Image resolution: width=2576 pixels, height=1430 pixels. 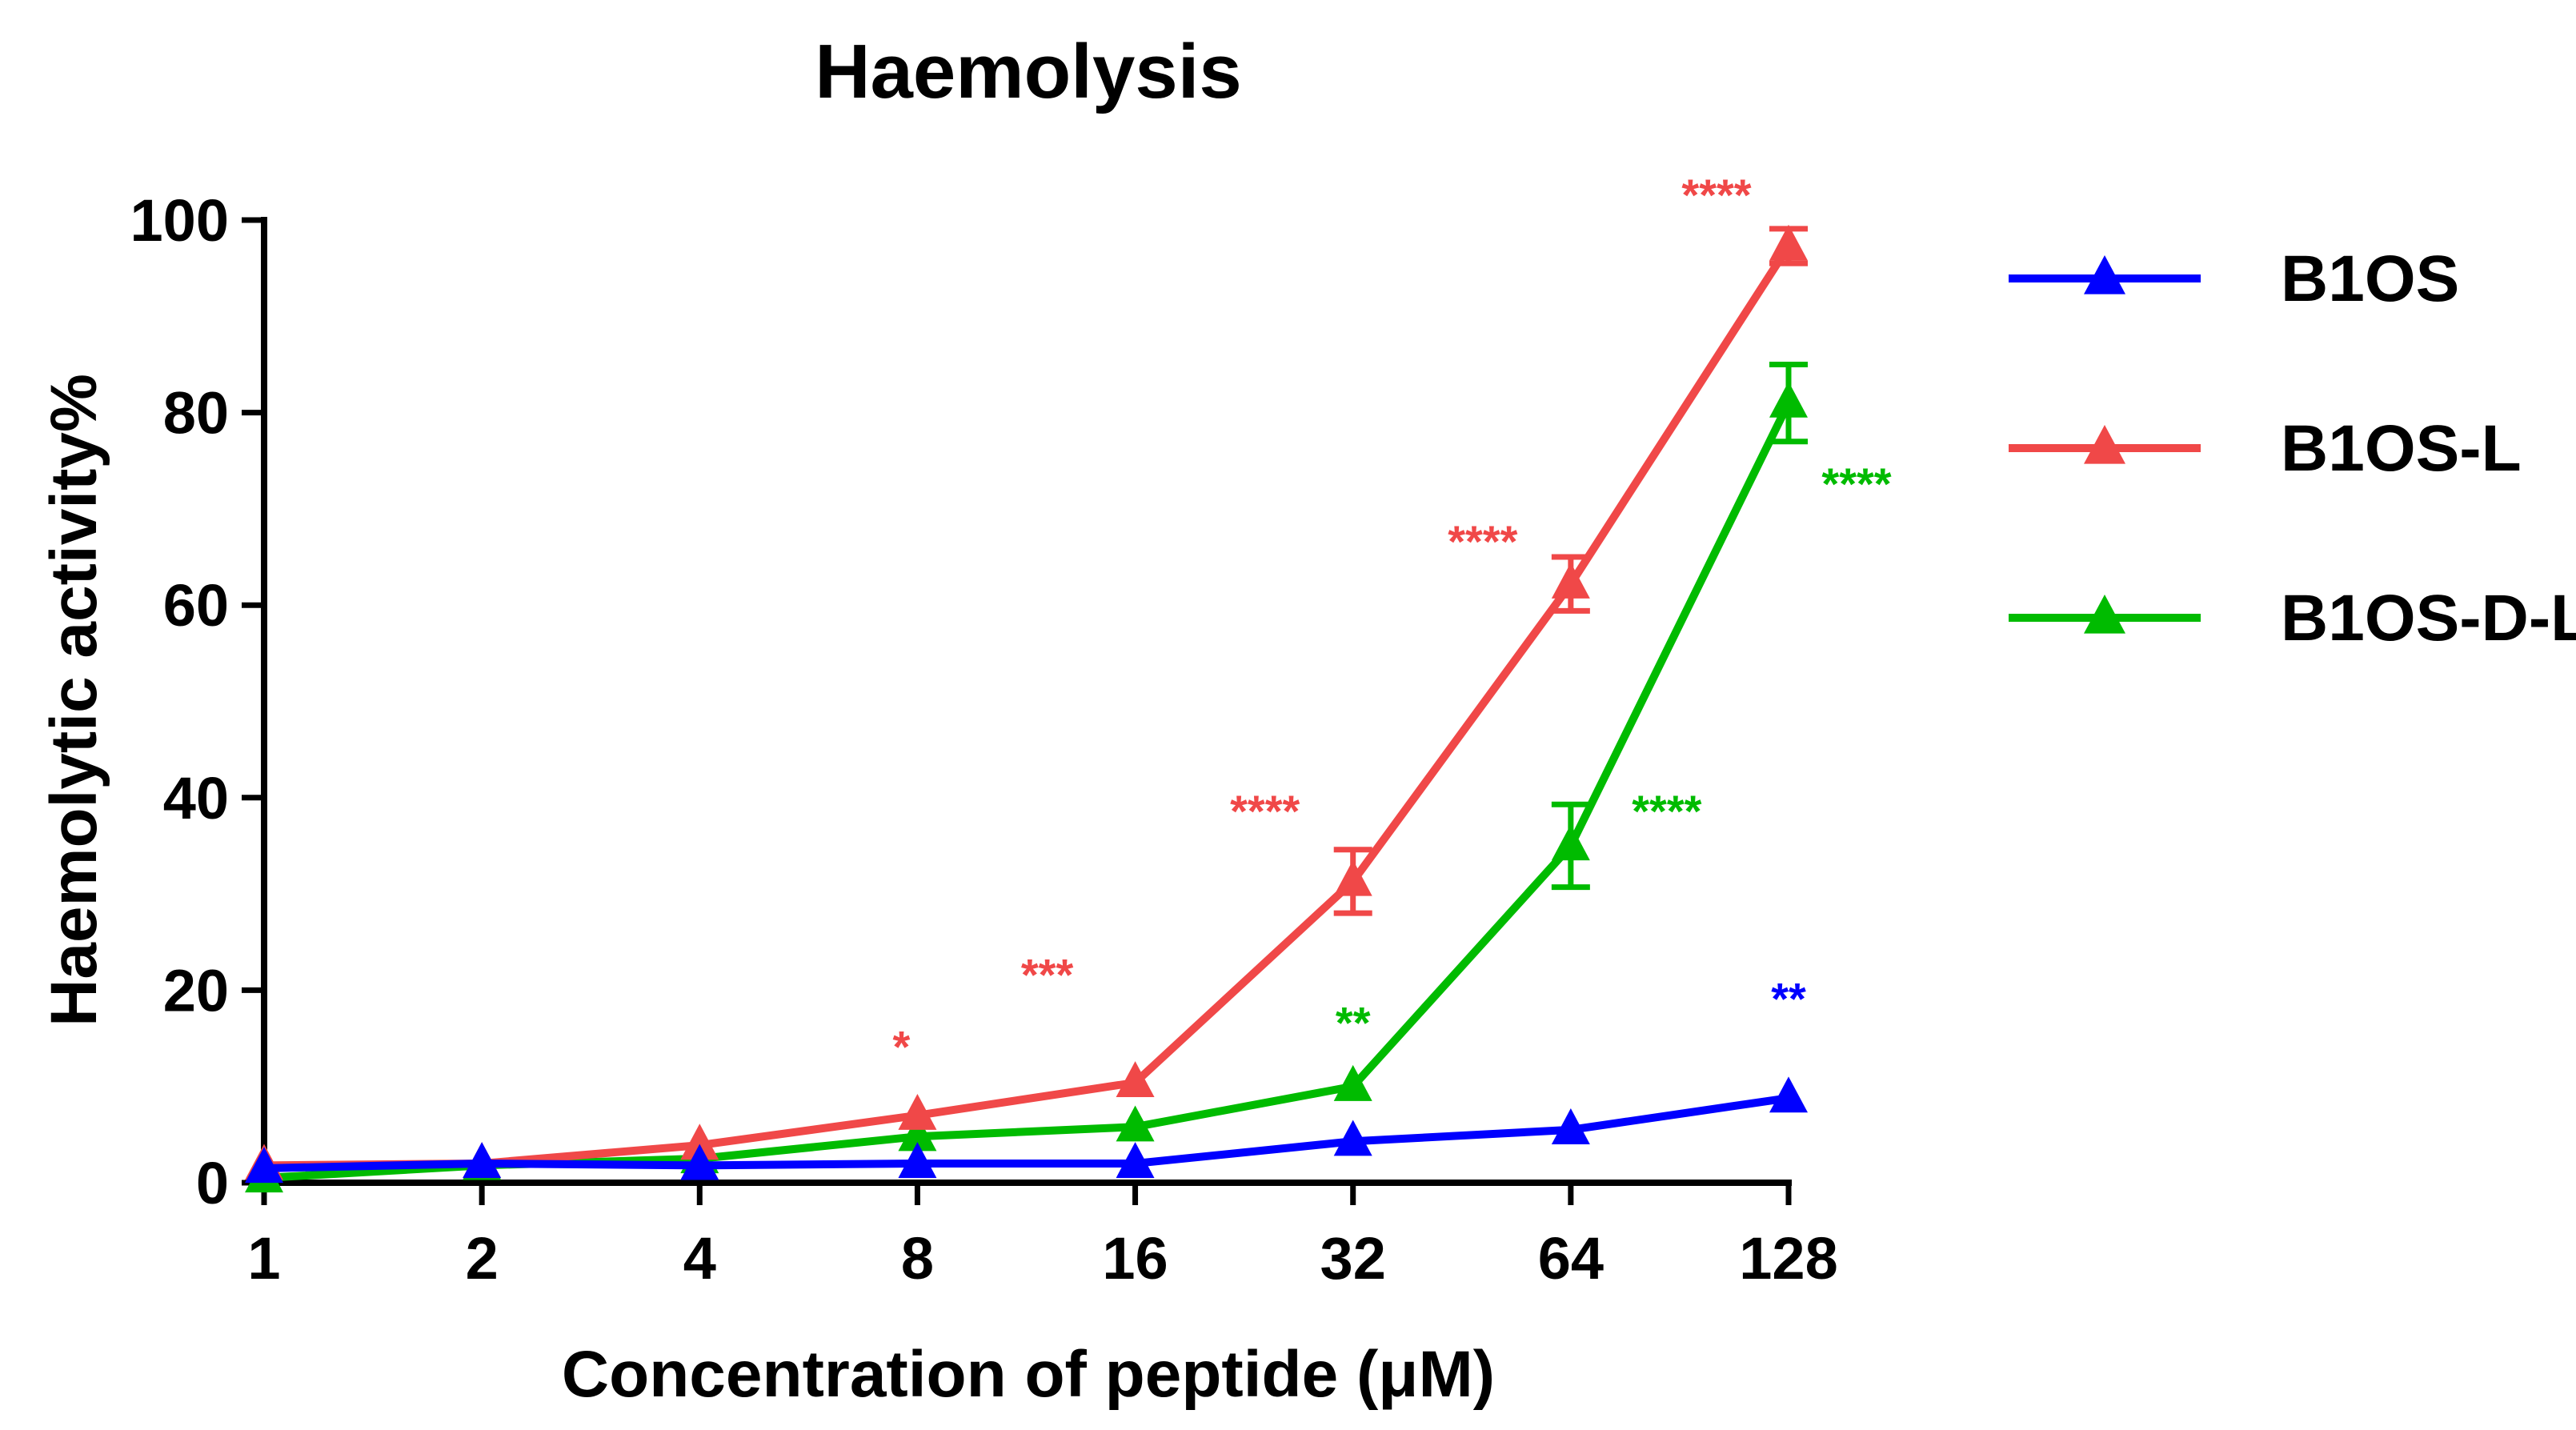 I want to click on legend-item-b1os: B1OS, so click(x=2234, y=278).